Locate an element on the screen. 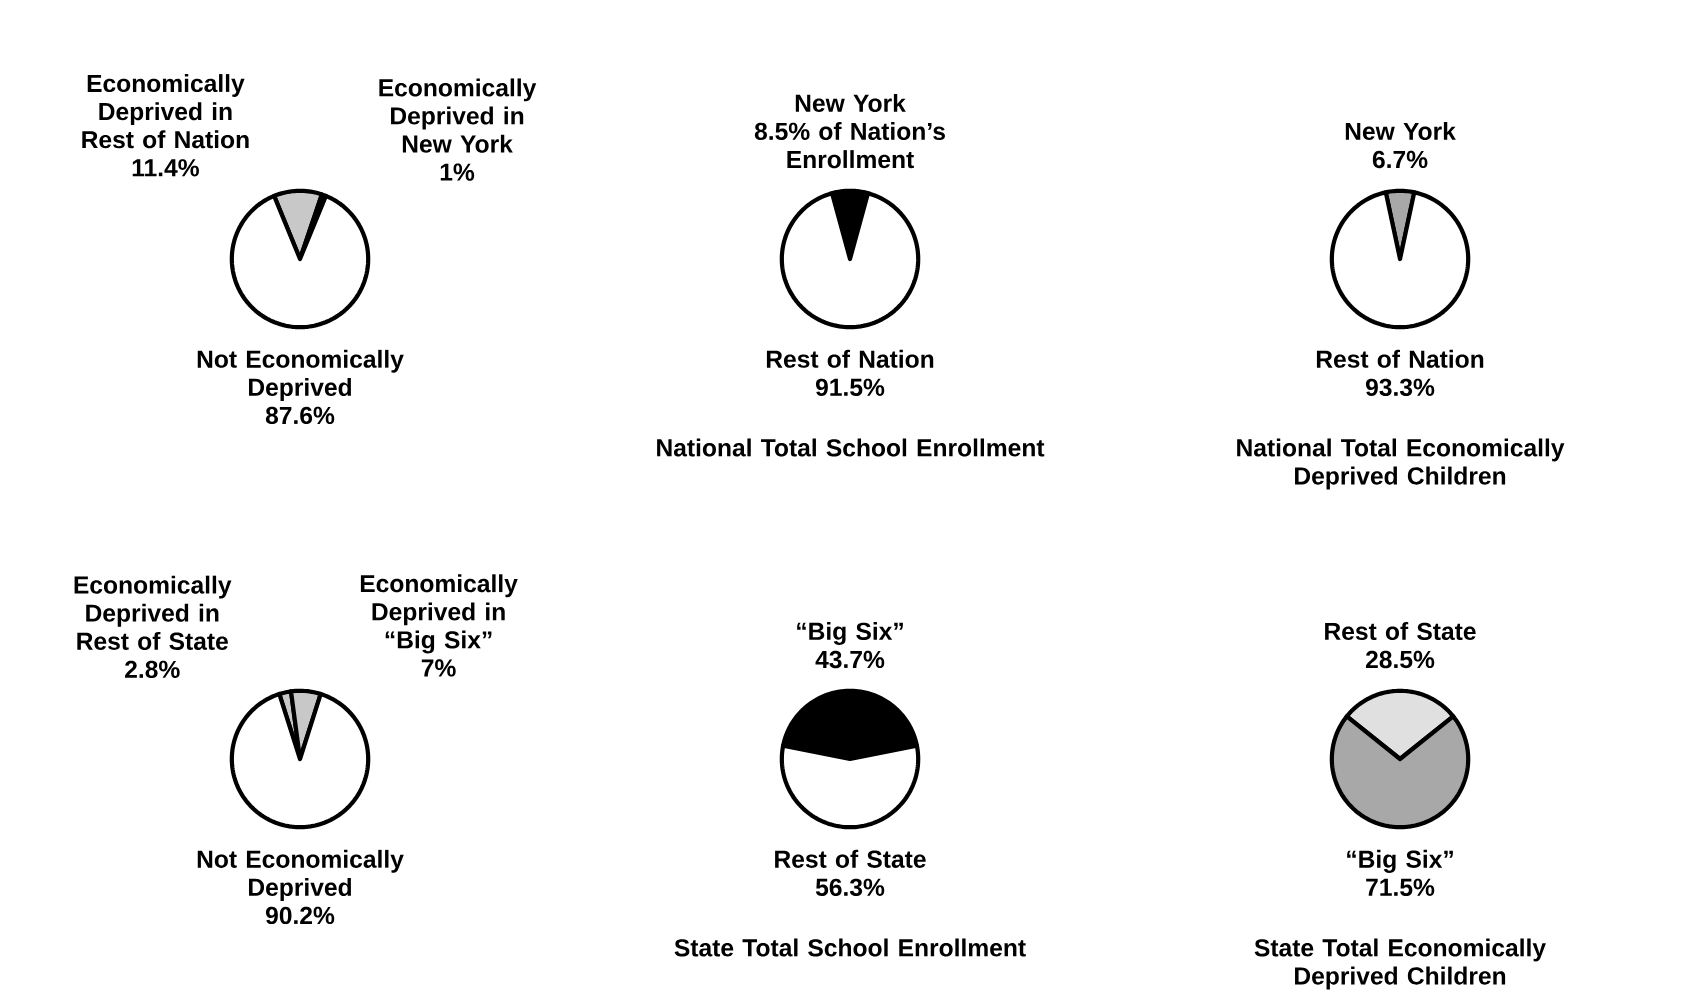 The image size is (1701, 1004). text: State Total Economically Deprived Children is located at coordinates (1400, 964).